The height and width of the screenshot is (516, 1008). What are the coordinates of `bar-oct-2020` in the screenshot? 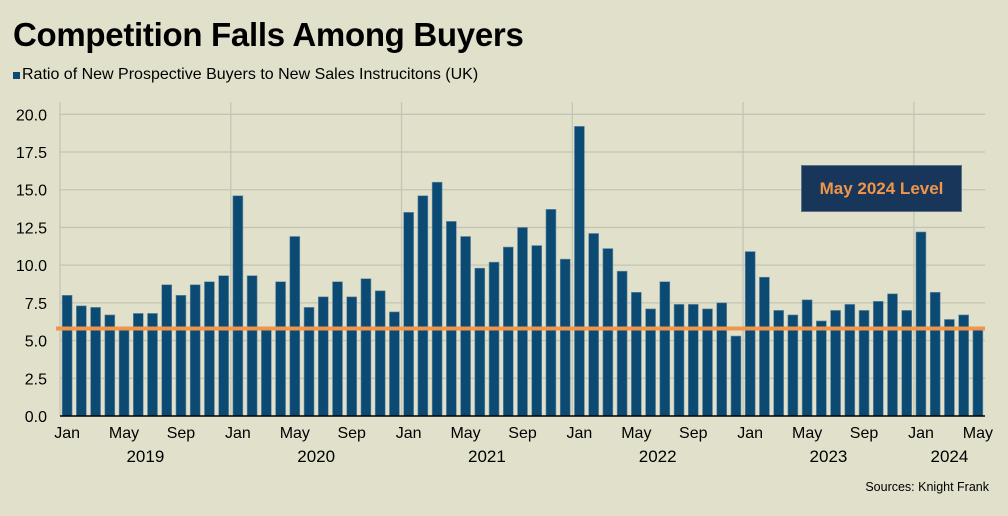 It's located at (366, 347).